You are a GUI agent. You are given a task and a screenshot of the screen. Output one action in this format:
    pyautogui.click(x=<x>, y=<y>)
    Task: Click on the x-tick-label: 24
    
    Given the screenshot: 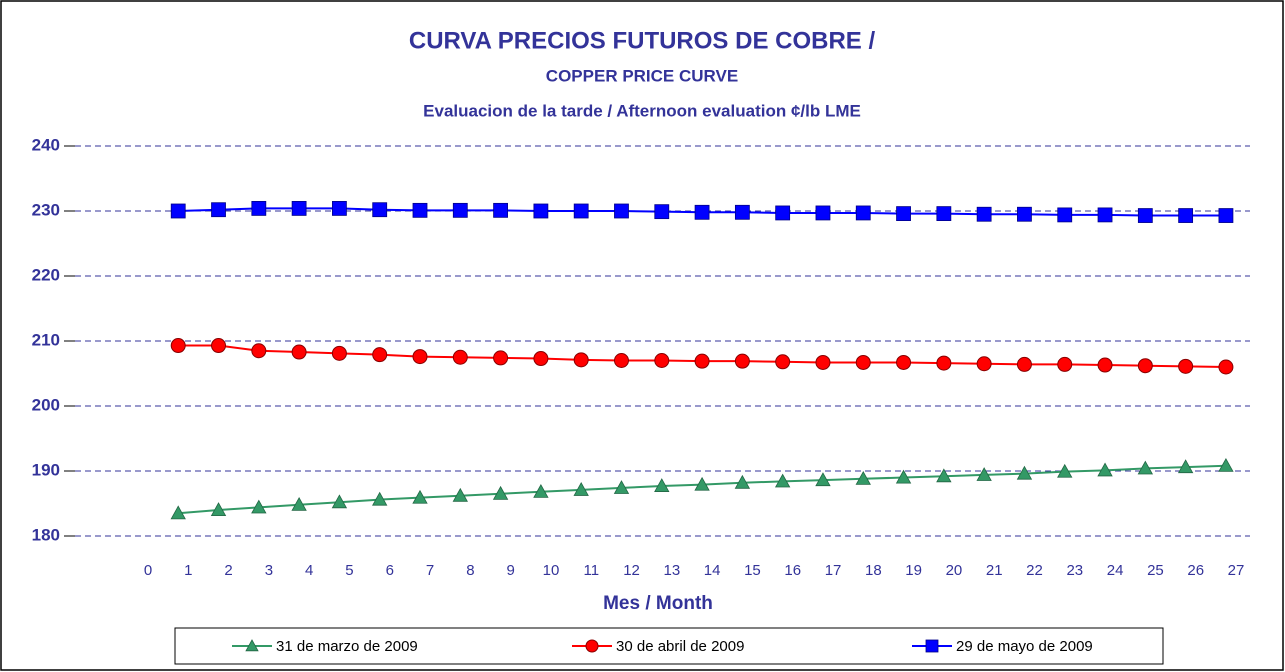 What is the action you would take?
    pyautogui.click(x=1115, y=570)
    